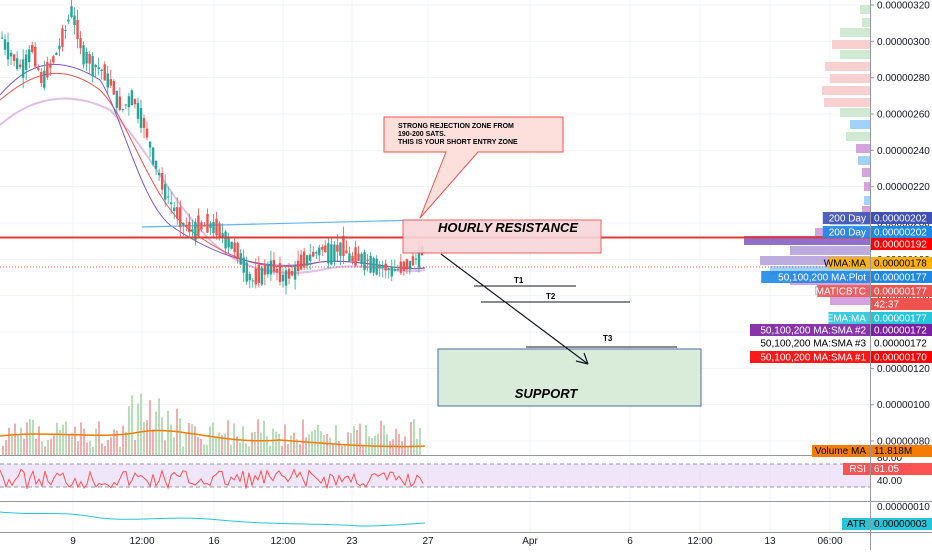 The image size is (932, 555). Describe the element at coordinates (903, 405) in the screenshot. I see `price-tick-label-11: 0.00000100` at that location.